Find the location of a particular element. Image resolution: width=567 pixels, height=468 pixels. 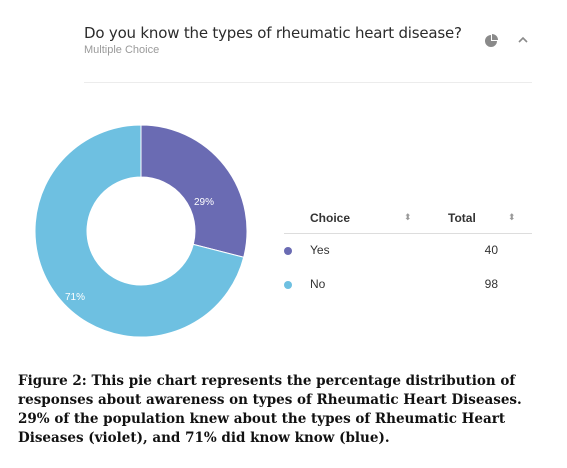

row-total: 98 is located at coordinates (491, 284).